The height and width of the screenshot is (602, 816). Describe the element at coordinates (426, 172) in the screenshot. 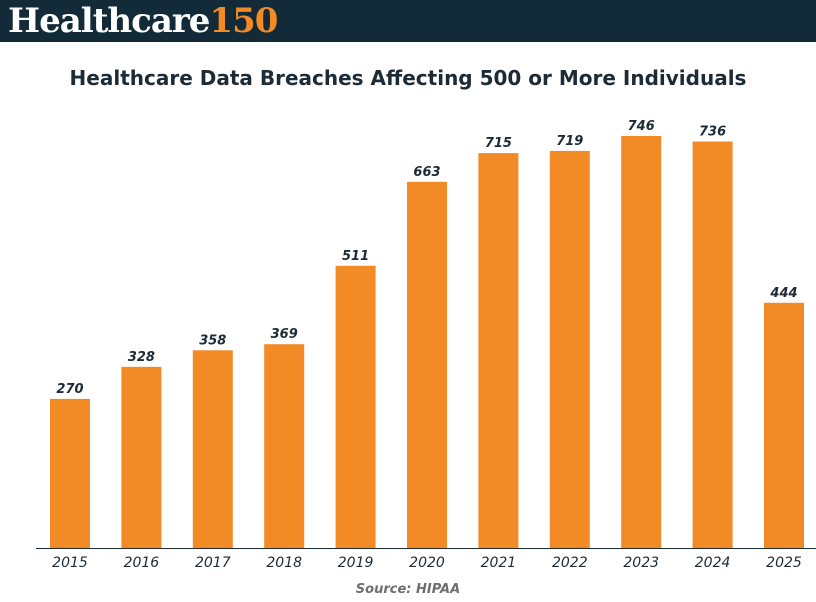

I see `value-label-2020: 663` at that location.